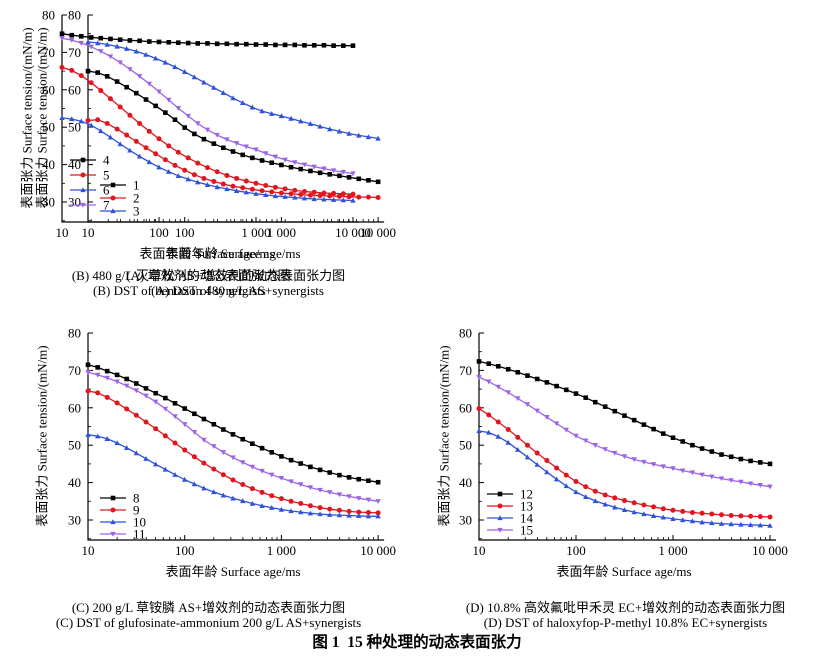 The image size is (834, 659). Describe the element at coordinates (208, 607) in the screenshot. I see `caption-c-zh: (C) 200 g/L 草铵膦 AS+增效剂的动态表面张力图` at that location.